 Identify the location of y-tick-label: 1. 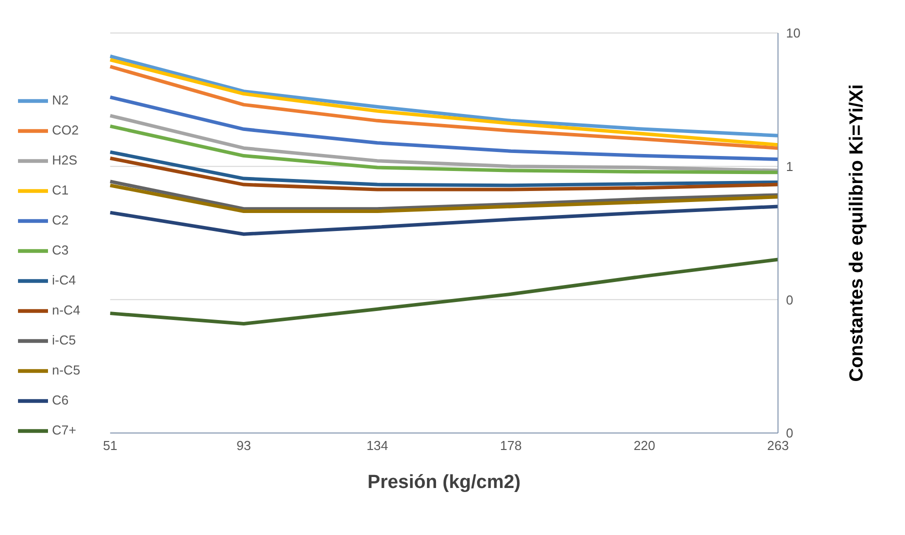
(790, 166).